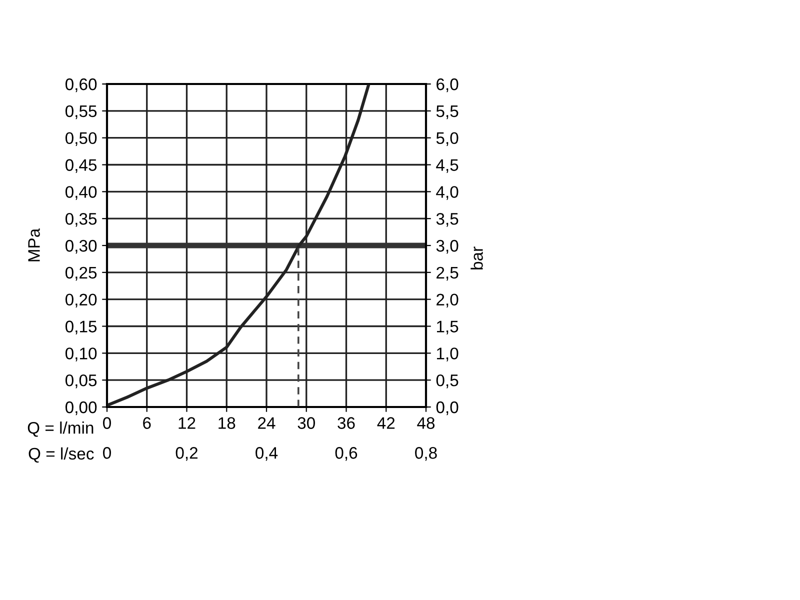 This screenshot has height=600, width=800. I want to click on y2-tick-label: 3,0, so click(447, 247).